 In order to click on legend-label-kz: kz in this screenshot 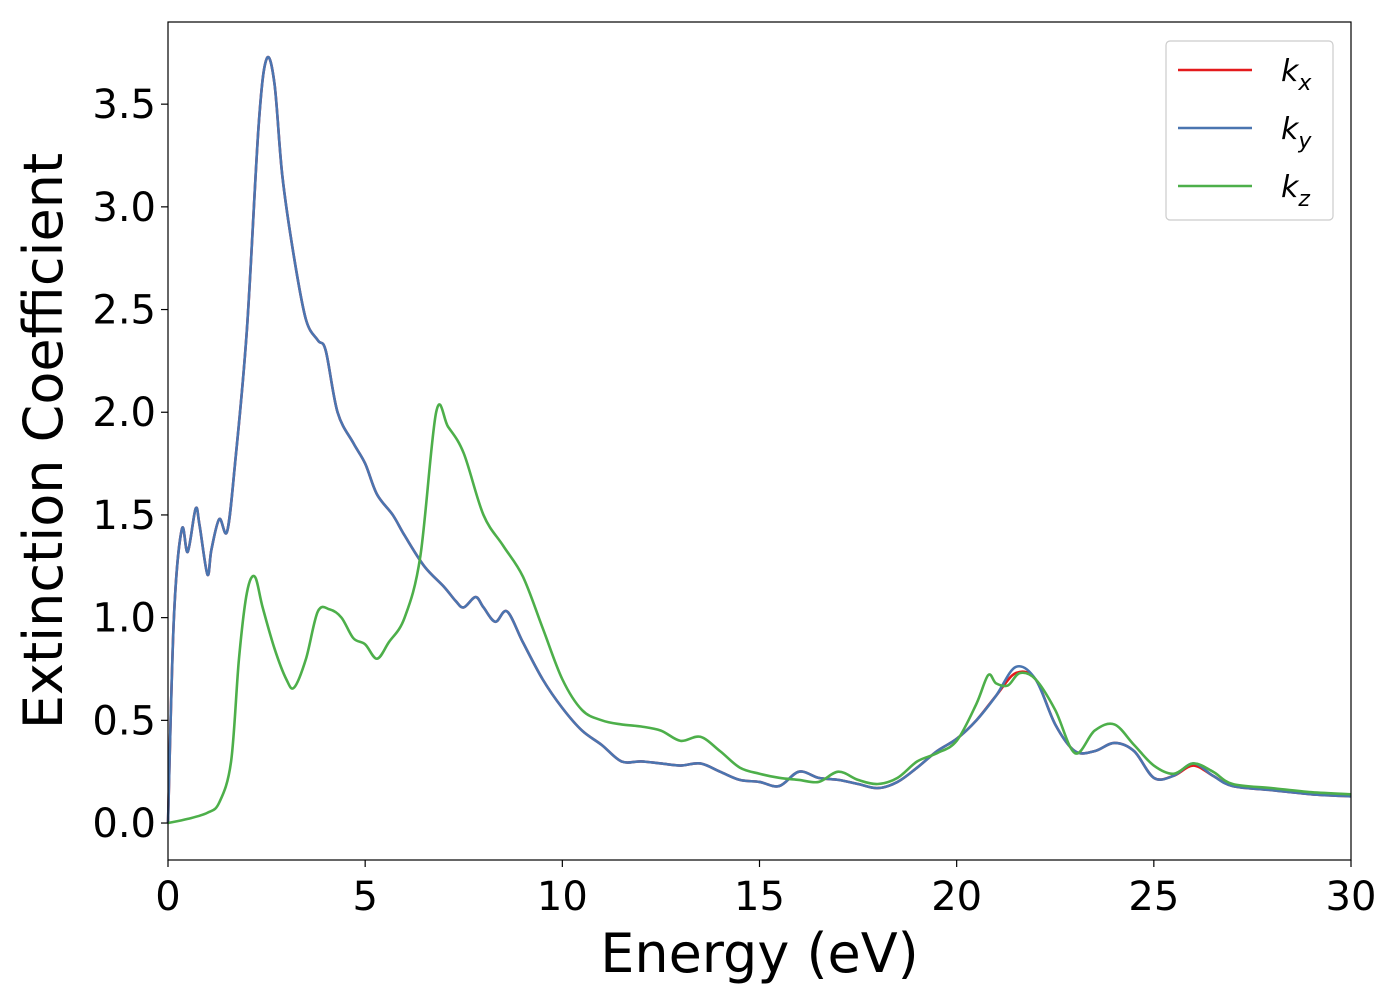, I will do `click(1295, 191)`.